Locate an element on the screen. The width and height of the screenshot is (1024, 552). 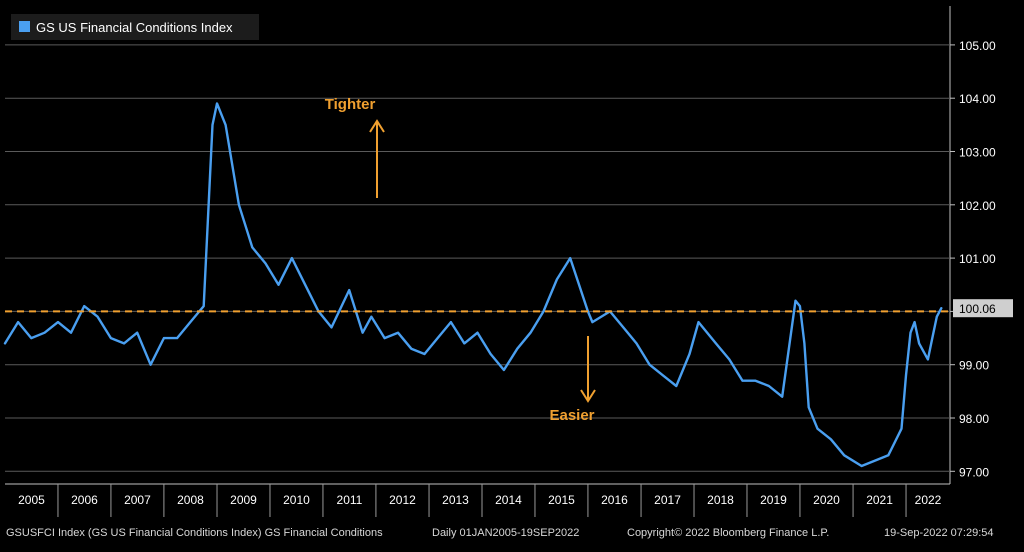
footer-copyright: Copyright© 2022 Bloomberg Finance L.P. is located at coordinates (728, 533).